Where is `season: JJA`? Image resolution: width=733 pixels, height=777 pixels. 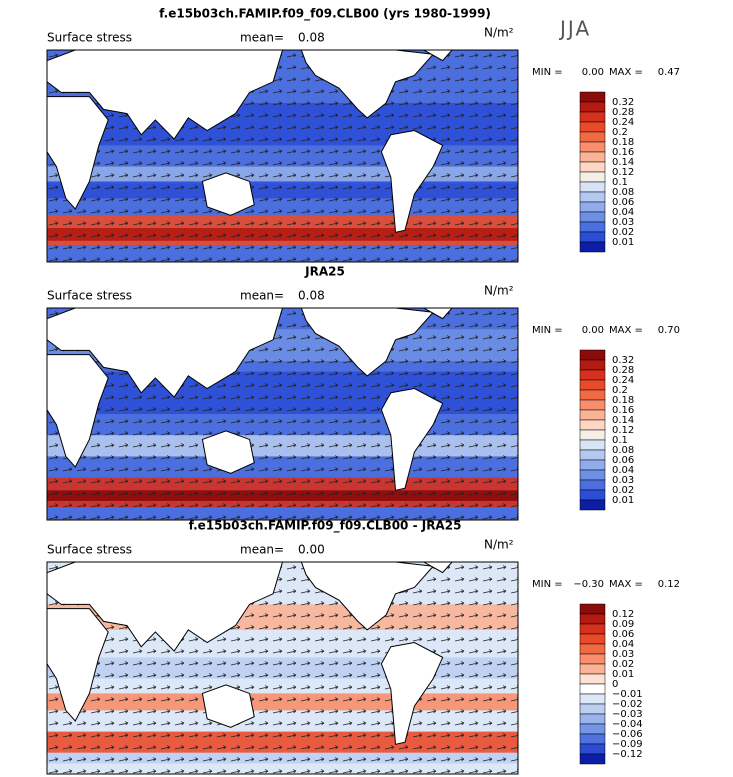 season: JJA is located at coordinates (574, 29).